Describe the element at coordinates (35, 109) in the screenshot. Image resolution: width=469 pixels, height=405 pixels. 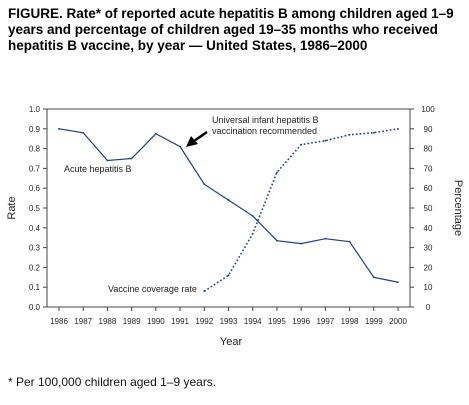
I see `left-tick-label: 1.0` at that location.